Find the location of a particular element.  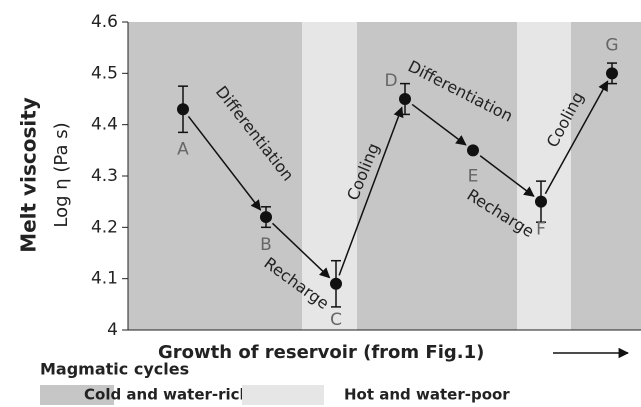

y-tick-label: 4.3 is located at coordinates (104, 176).